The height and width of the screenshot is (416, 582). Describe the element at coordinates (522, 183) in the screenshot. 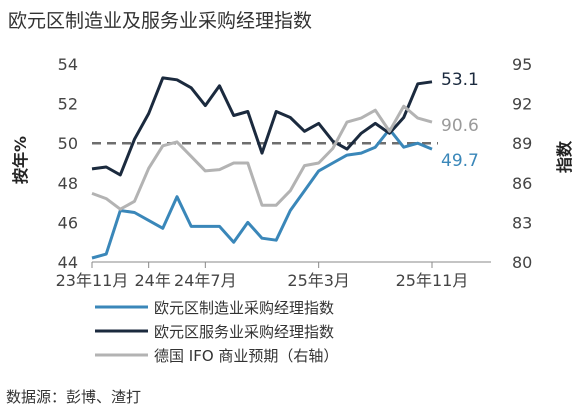

I see `y-tick-right: 86` at that location.